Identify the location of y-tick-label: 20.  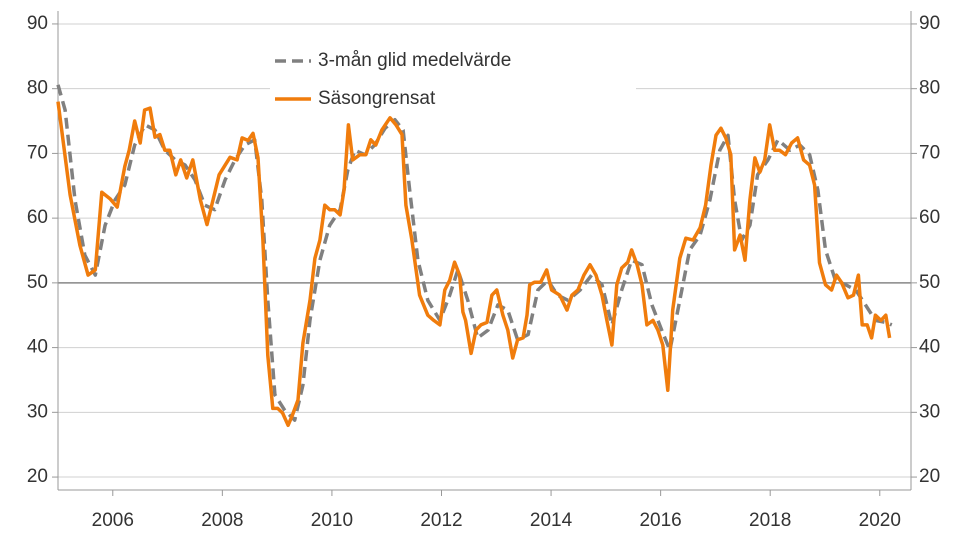
(37, 476).